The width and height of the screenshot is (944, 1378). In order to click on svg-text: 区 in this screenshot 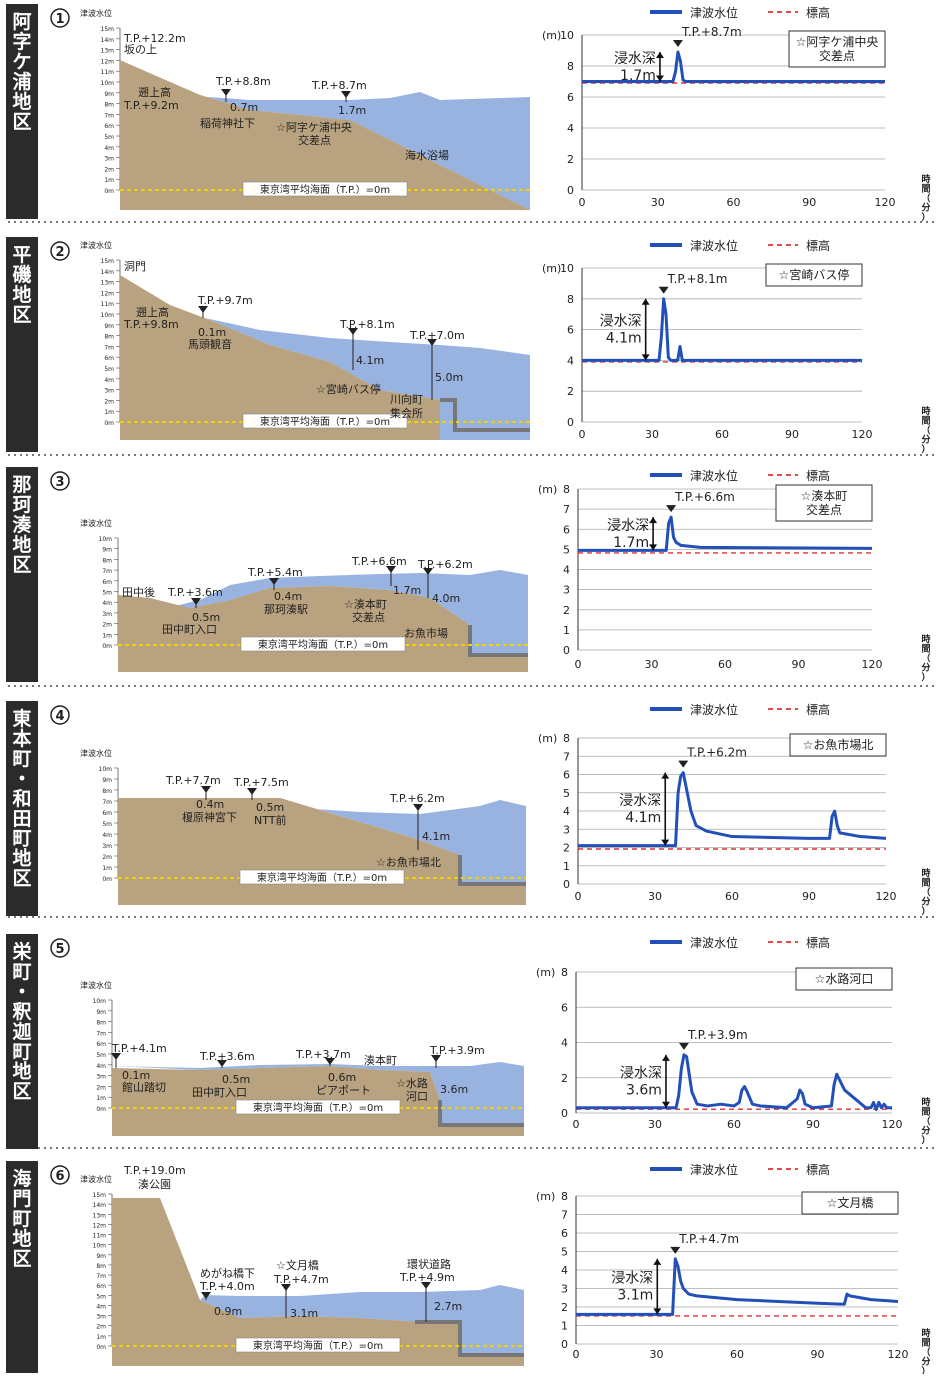, I will do `click(21, 315)`.